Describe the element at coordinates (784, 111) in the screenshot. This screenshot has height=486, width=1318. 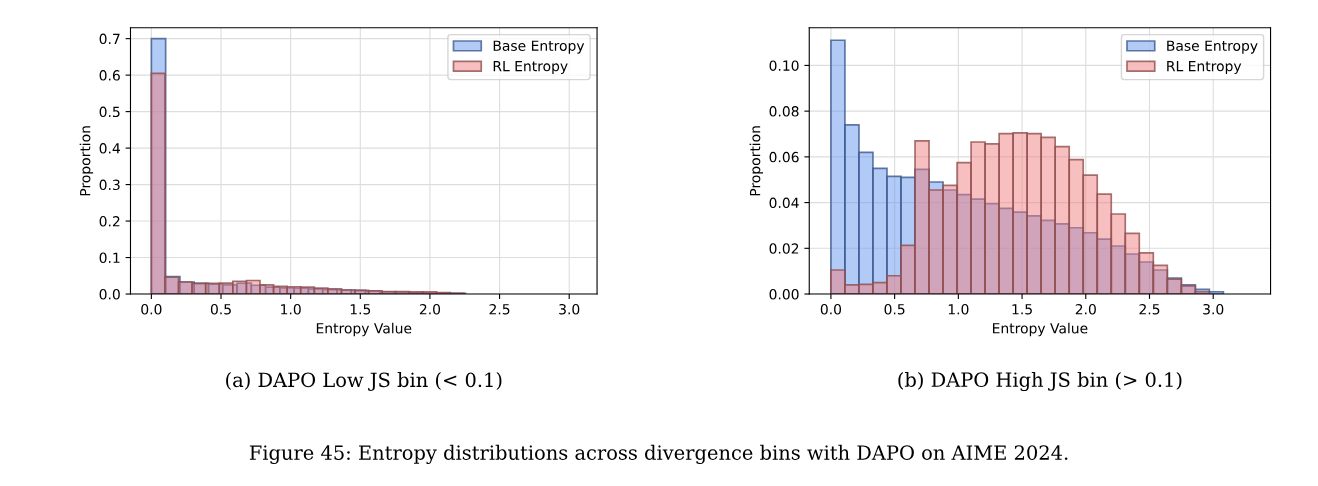
I see `y-tick-label: 0.08` at that location.